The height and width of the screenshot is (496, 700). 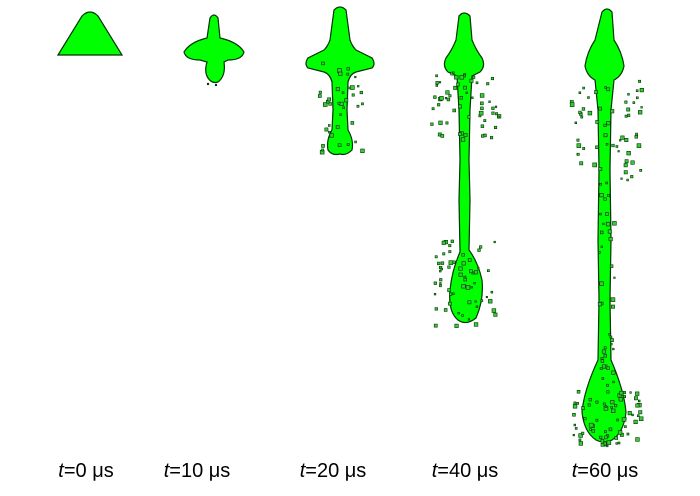 I want to click on jet-t40, so click(x=464, y=168).